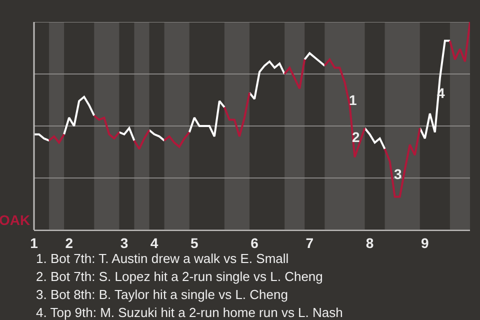  I want to click on text: 4. Top 9th: M. Suzuki hit a 2-run home run vs L. Nash, so click(189, 312).